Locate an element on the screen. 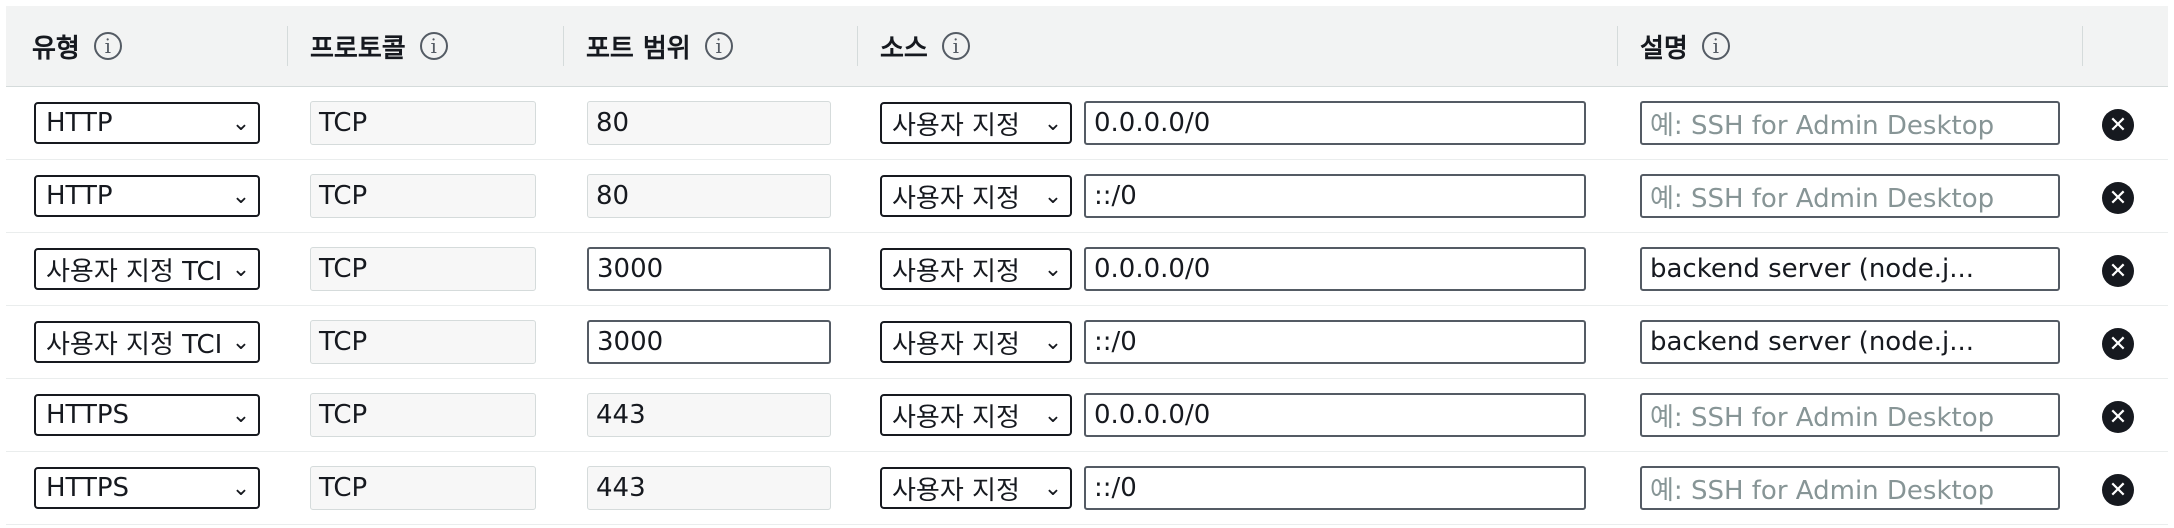 Image resolution: width=2174 pixels, height=528 pixels. header-port-range: 포트 범위 i is located at coordinates (659, 46).